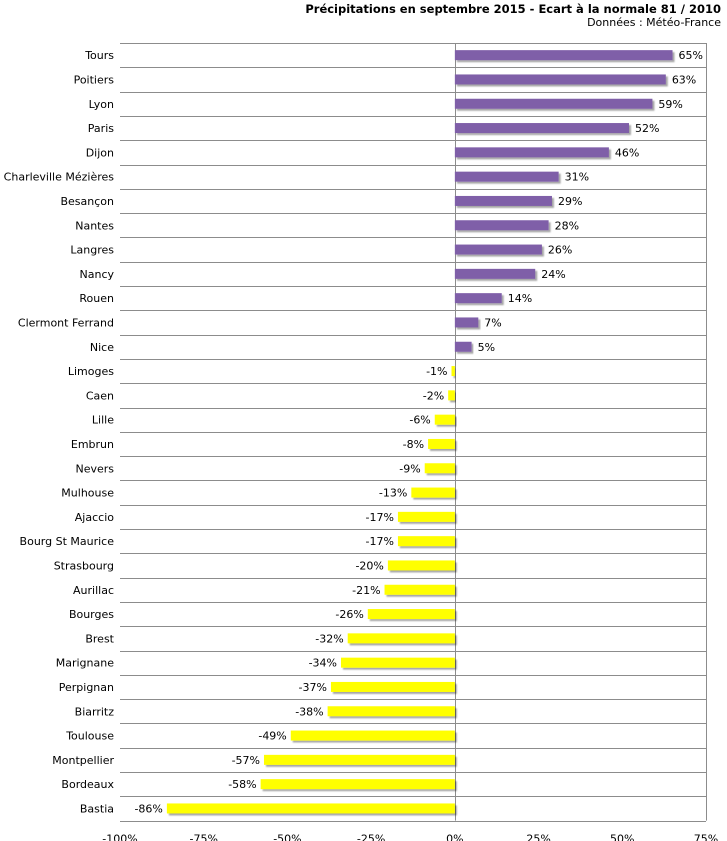 This screenshot has width=727, height=841. Describe the element at coordinates (94, 79) in the screenshot. I see `category-label: Poitiers` at that location.